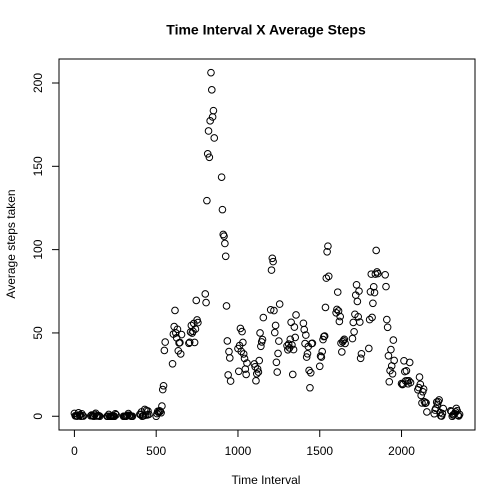 This screenshot has width=504, height=504. What do you see at coordinates (319, 451) in the screenshot?
I see `x-tick-label: 1500` at bounding box center [319, 451].